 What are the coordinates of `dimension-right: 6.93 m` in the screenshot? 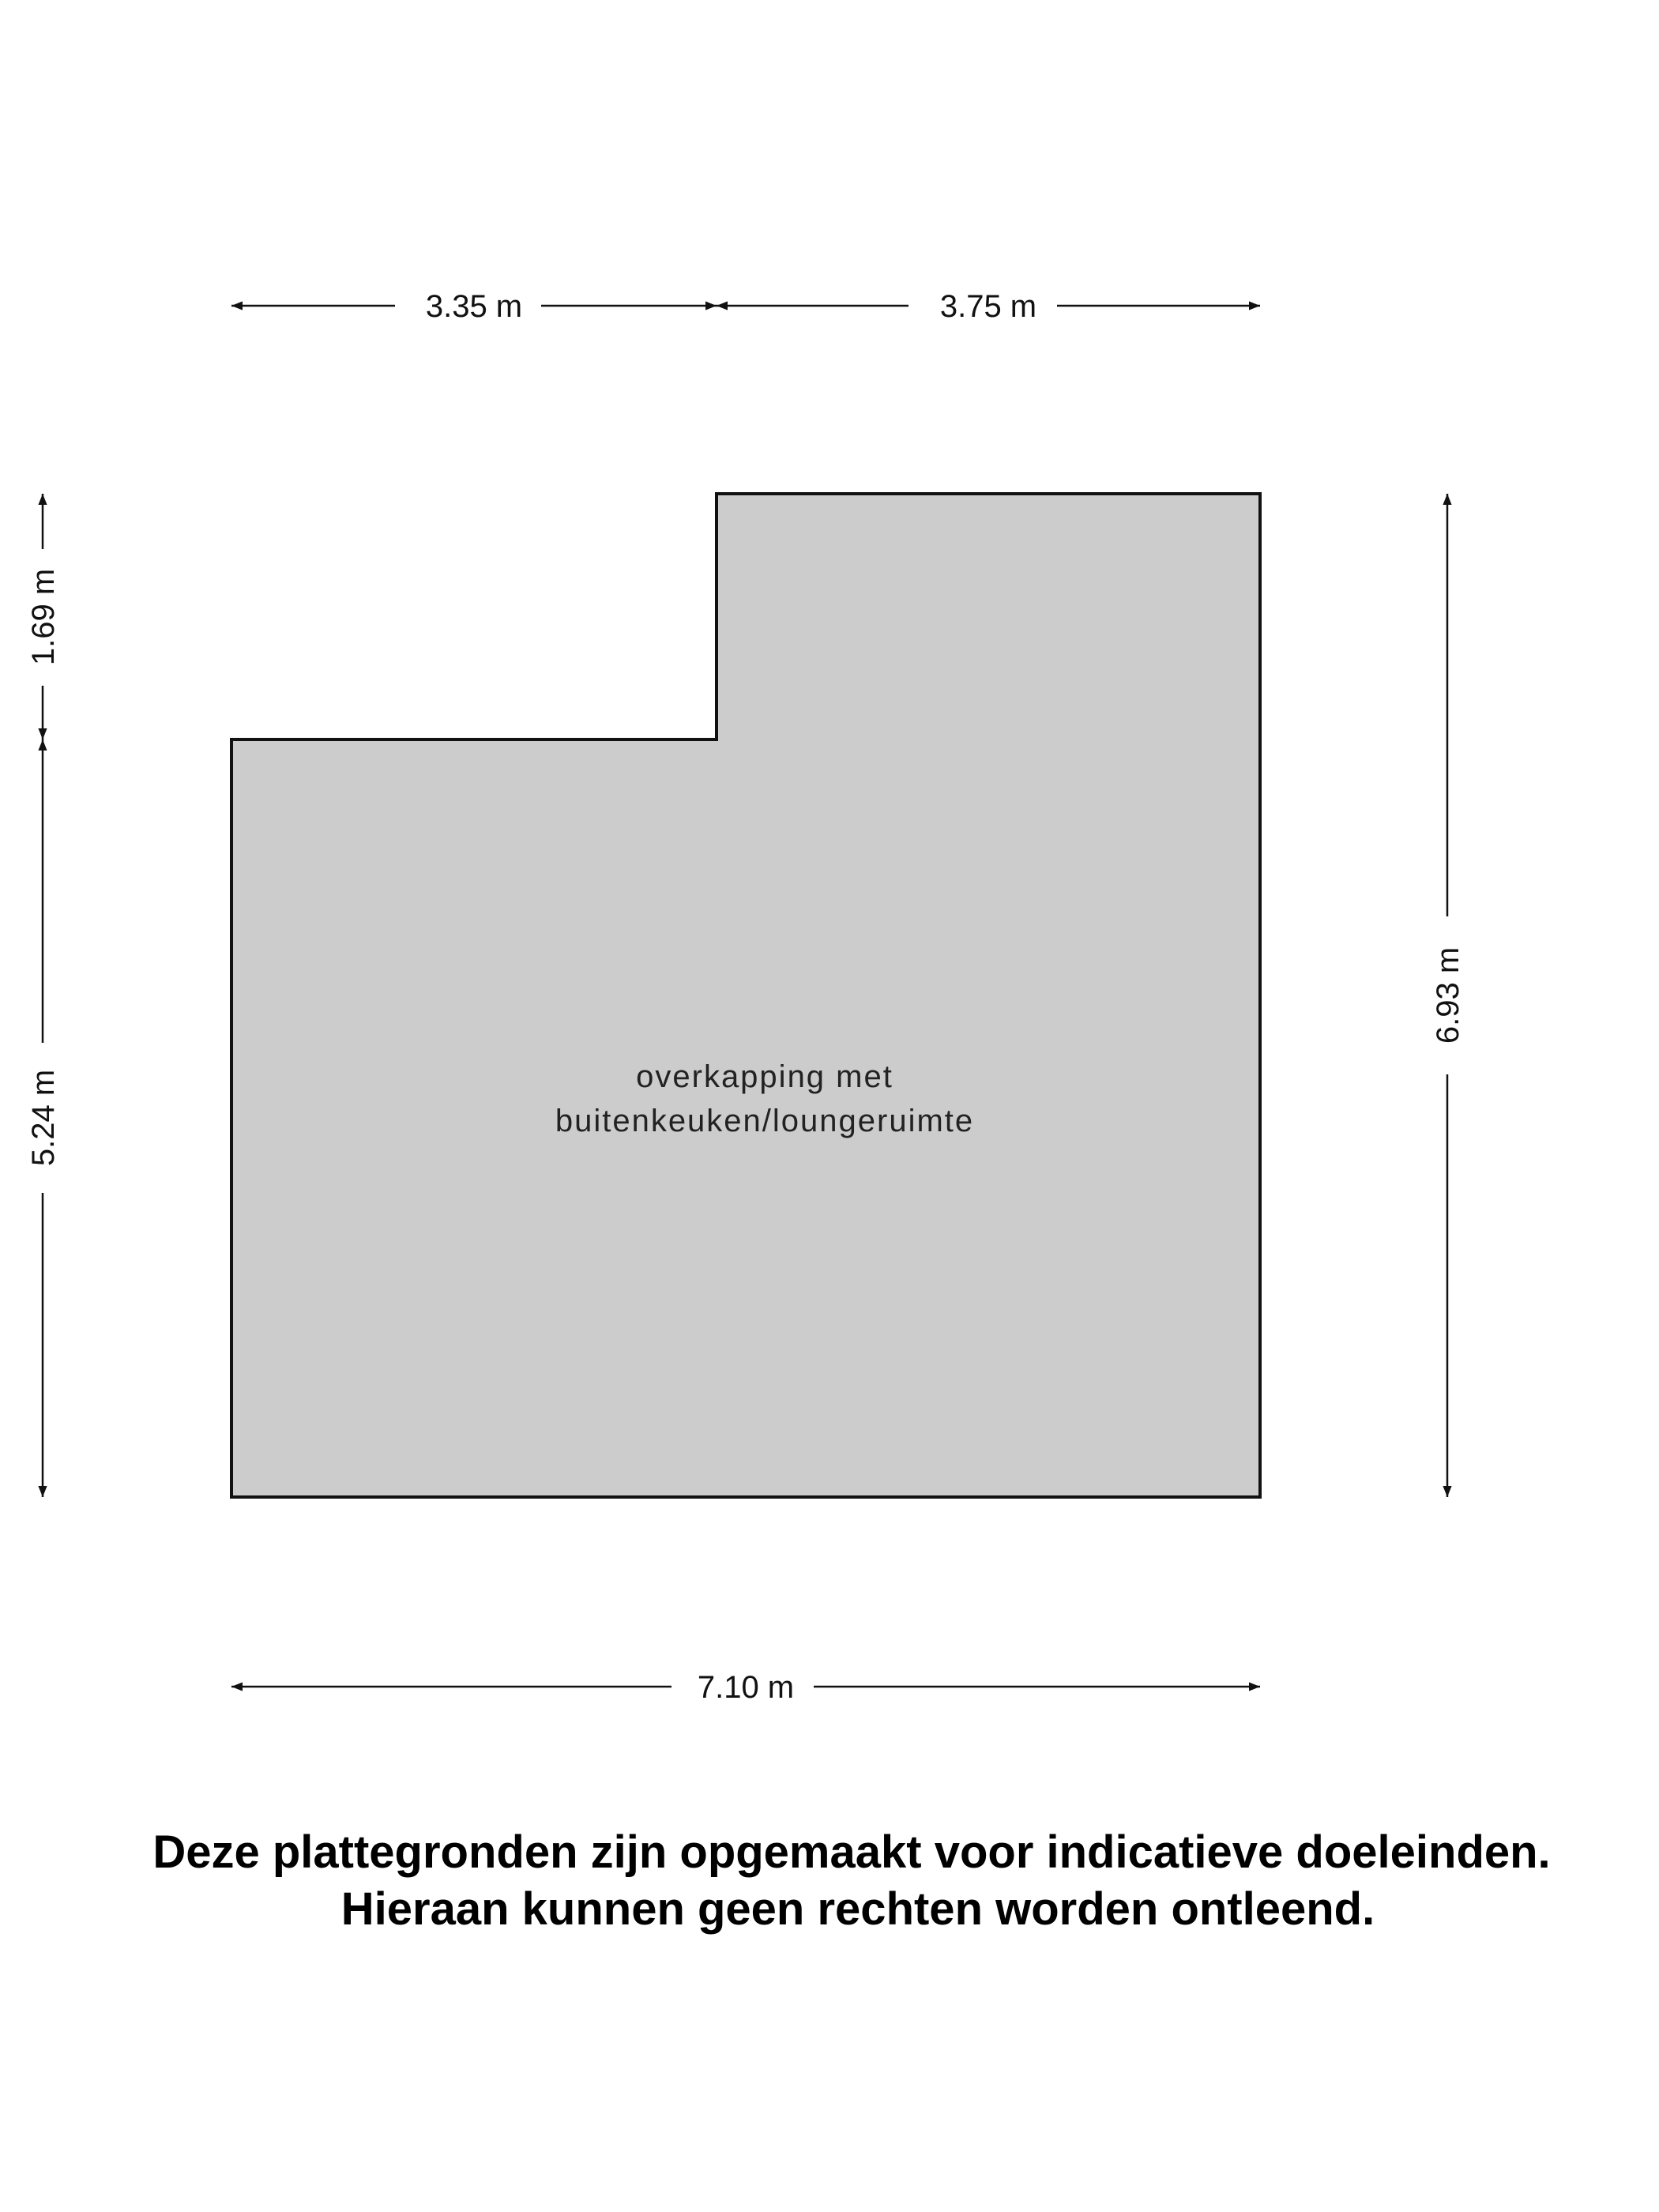 It's located at (1448, 995).